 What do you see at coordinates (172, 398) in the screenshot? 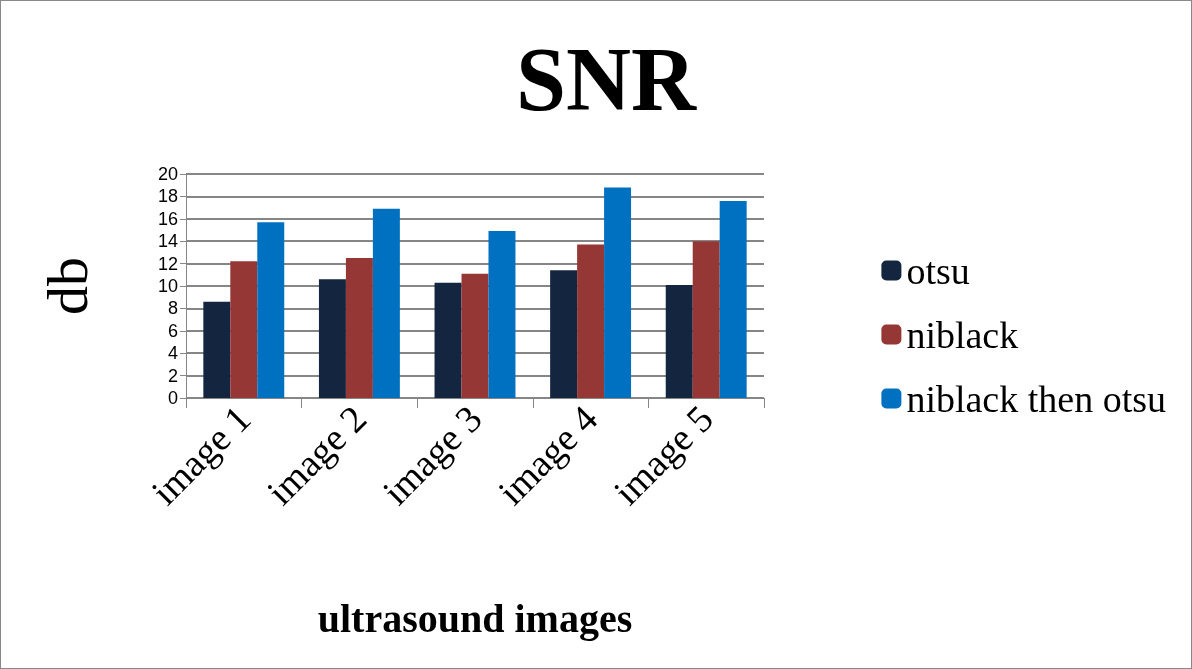
I see `y-tick-label: 0` at bounding box center [172, 398].